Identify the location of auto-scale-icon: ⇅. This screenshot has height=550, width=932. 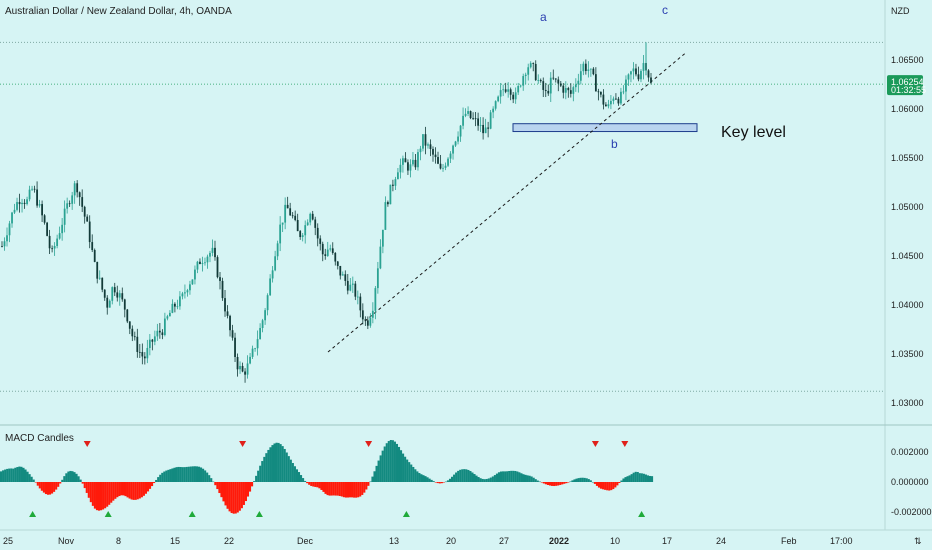
(918, 541).